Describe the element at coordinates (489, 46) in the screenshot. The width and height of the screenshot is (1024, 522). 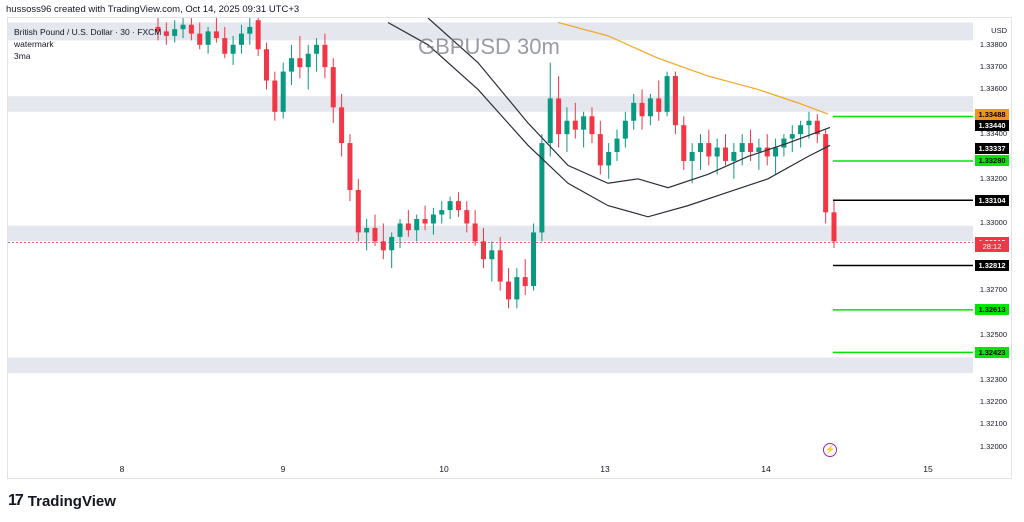
I see `chart-watermark: GBPUSD 30m` at that location.